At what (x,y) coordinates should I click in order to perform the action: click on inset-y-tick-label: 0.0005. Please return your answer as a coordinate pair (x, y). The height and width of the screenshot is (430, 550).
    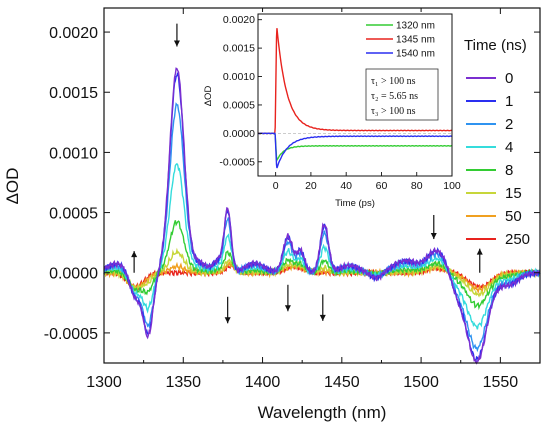
    Looking at the image, I should click on (239, 105).